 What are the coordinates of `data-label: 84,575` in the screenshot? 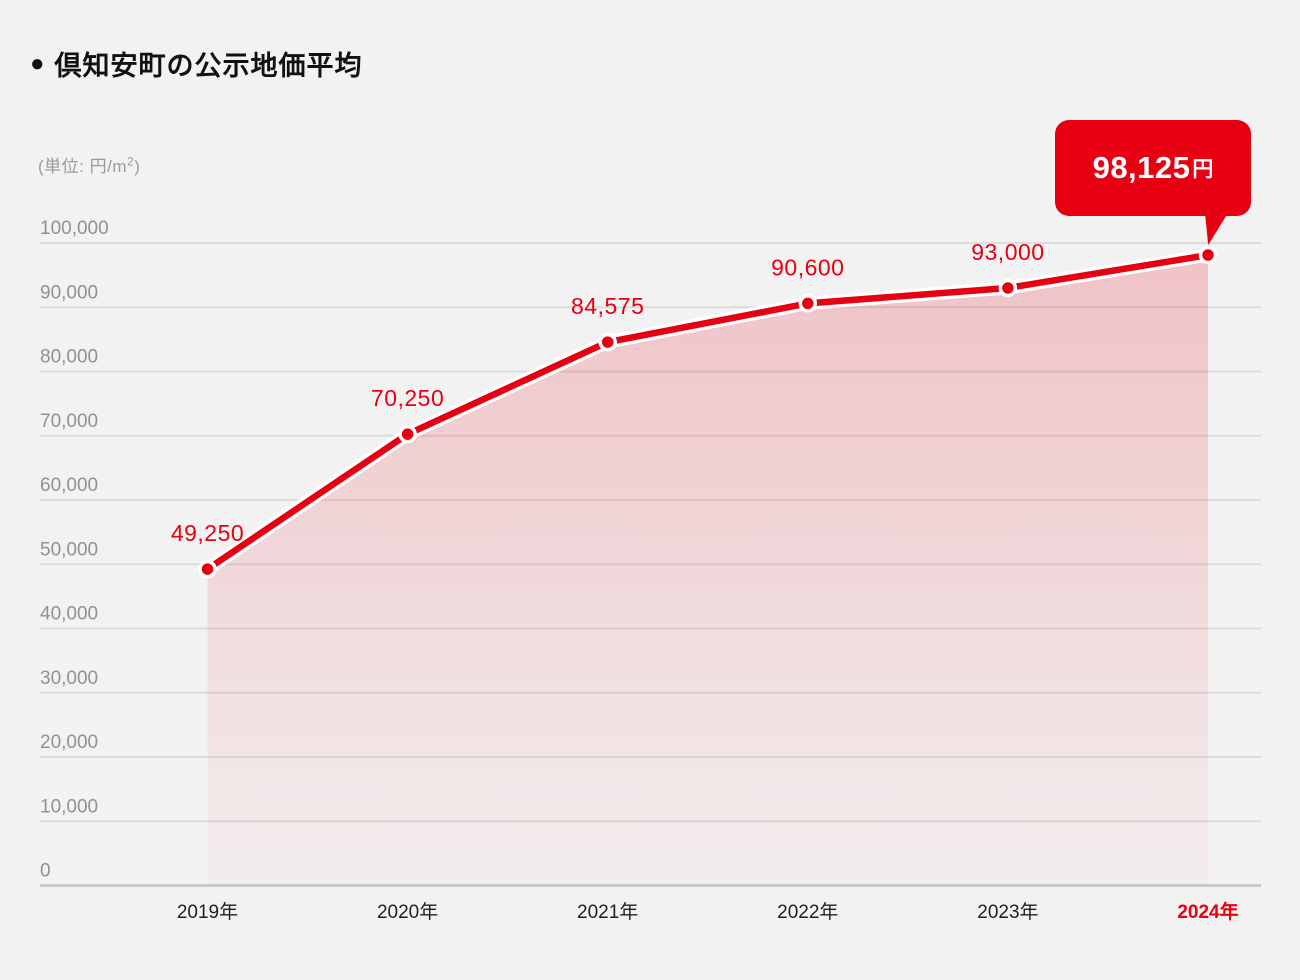 It's located at (607, 306).